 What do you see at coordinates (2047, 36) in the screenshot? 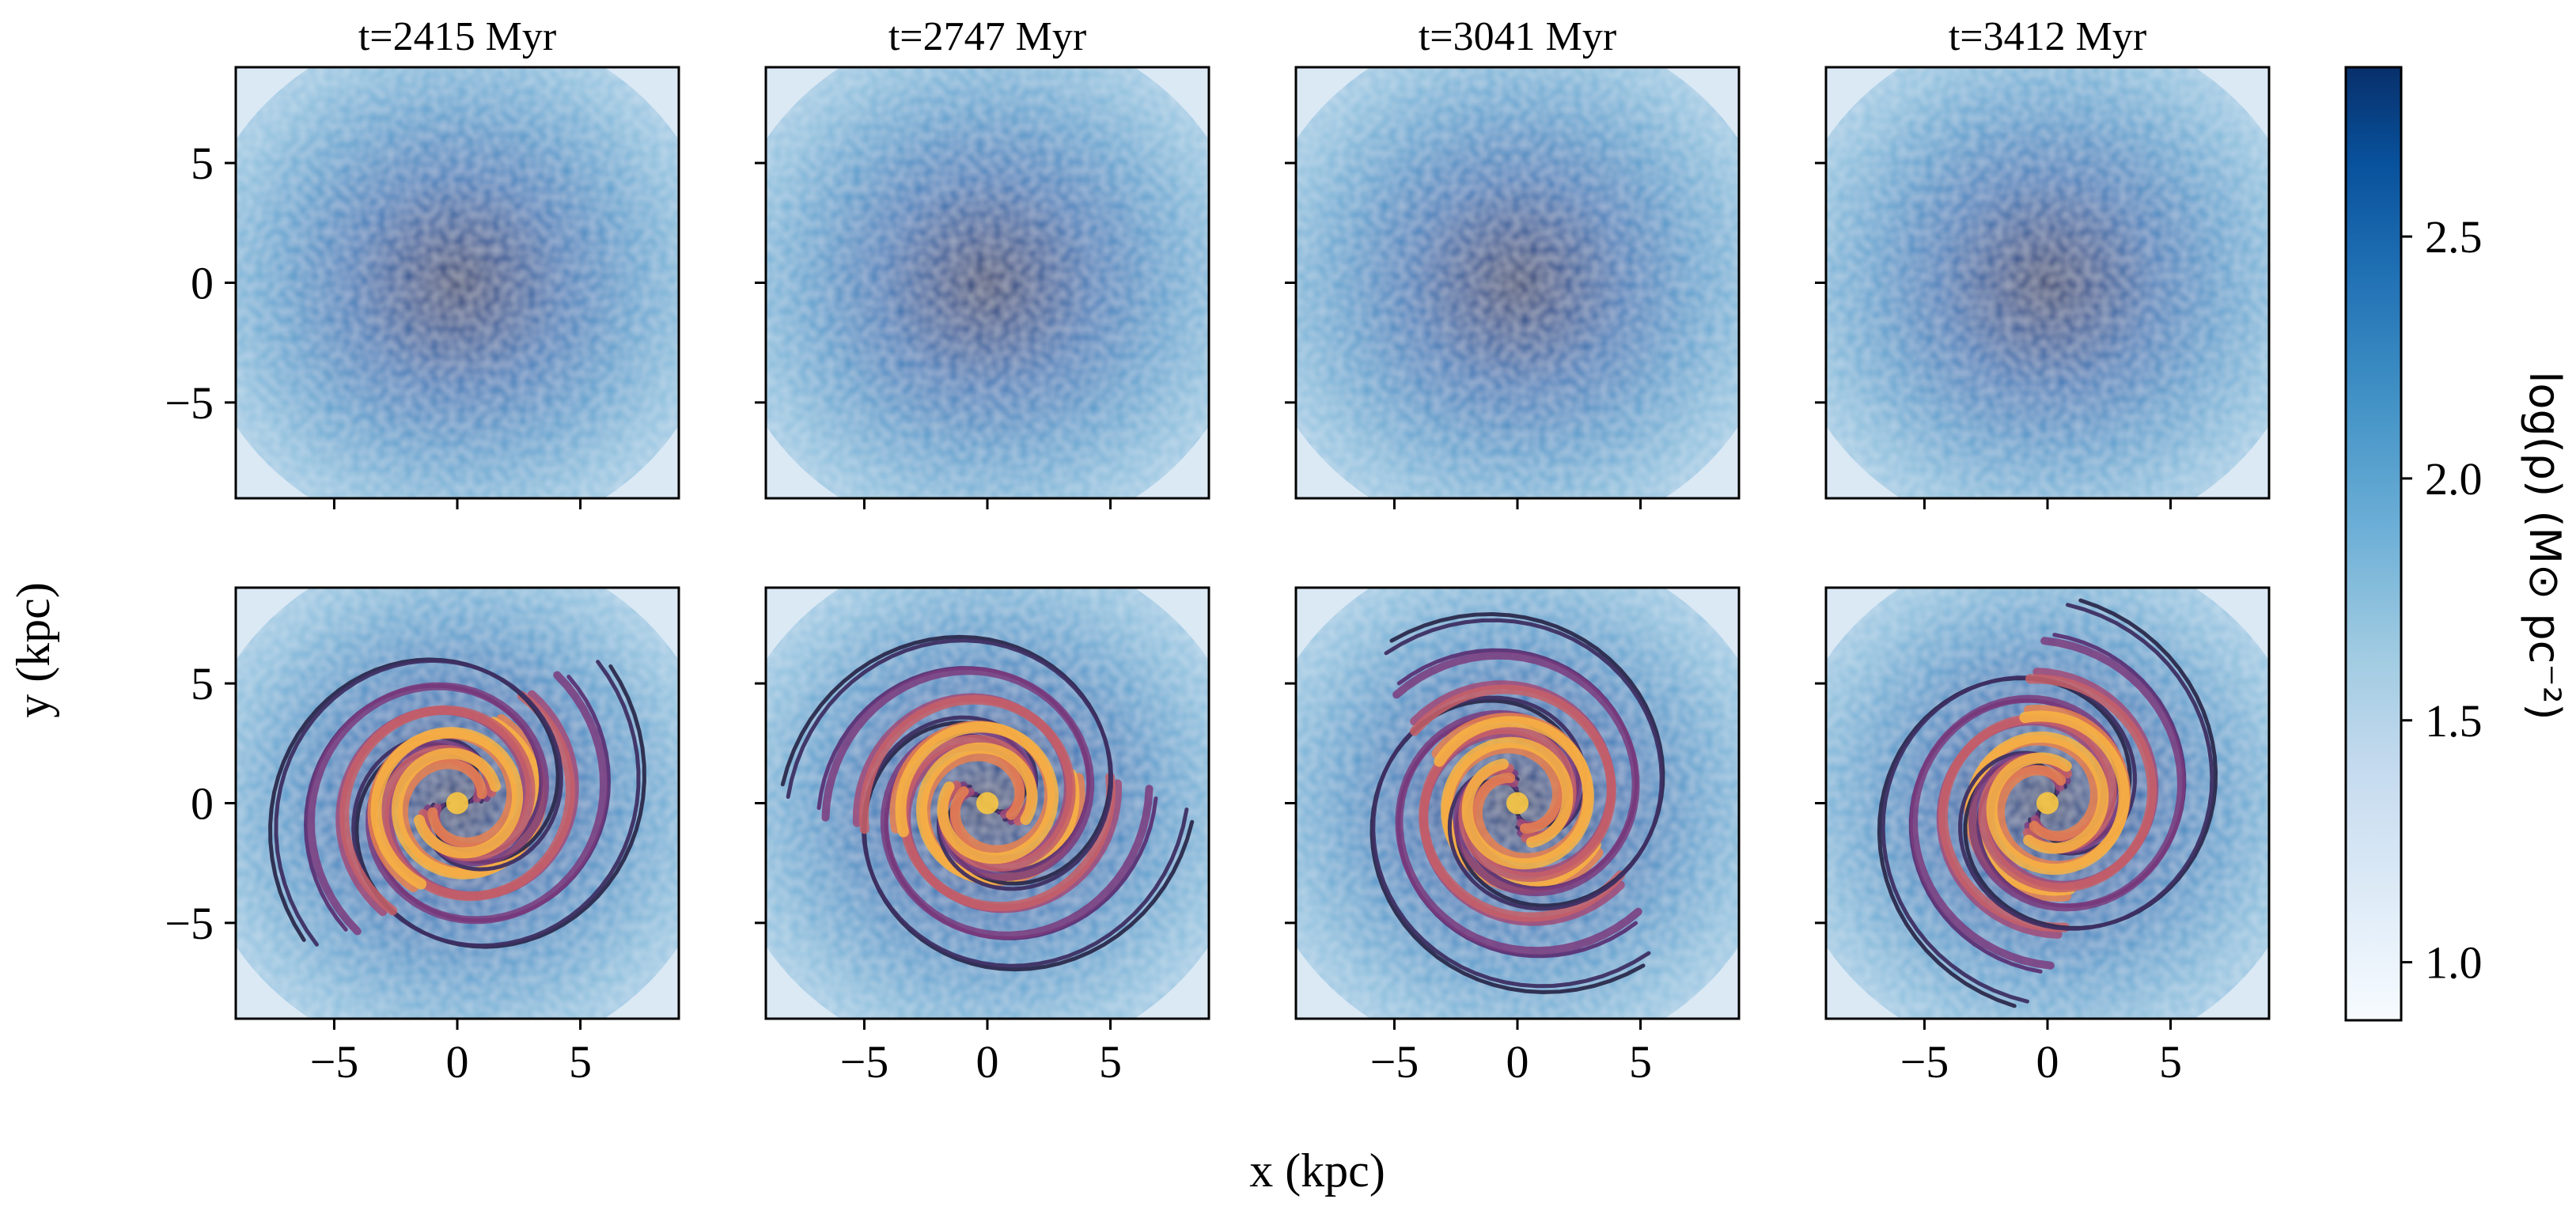
I see `panel-title: t=3412 Myr` at bounding box center [2047, 36].